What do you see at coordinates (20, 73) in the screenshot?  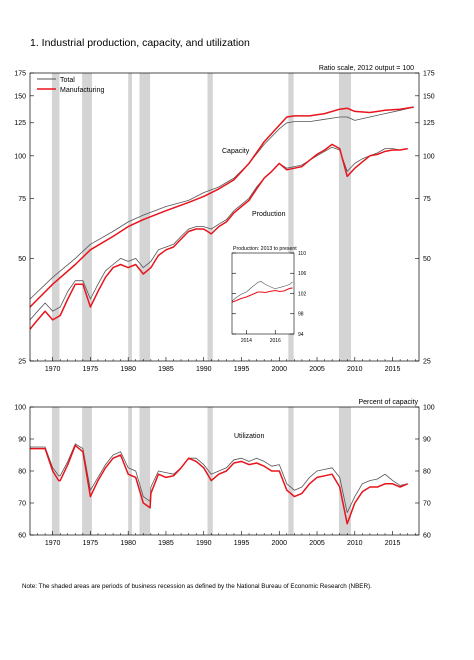 I see `y-tick-label-left: 175` at bounding box center [20, 73].